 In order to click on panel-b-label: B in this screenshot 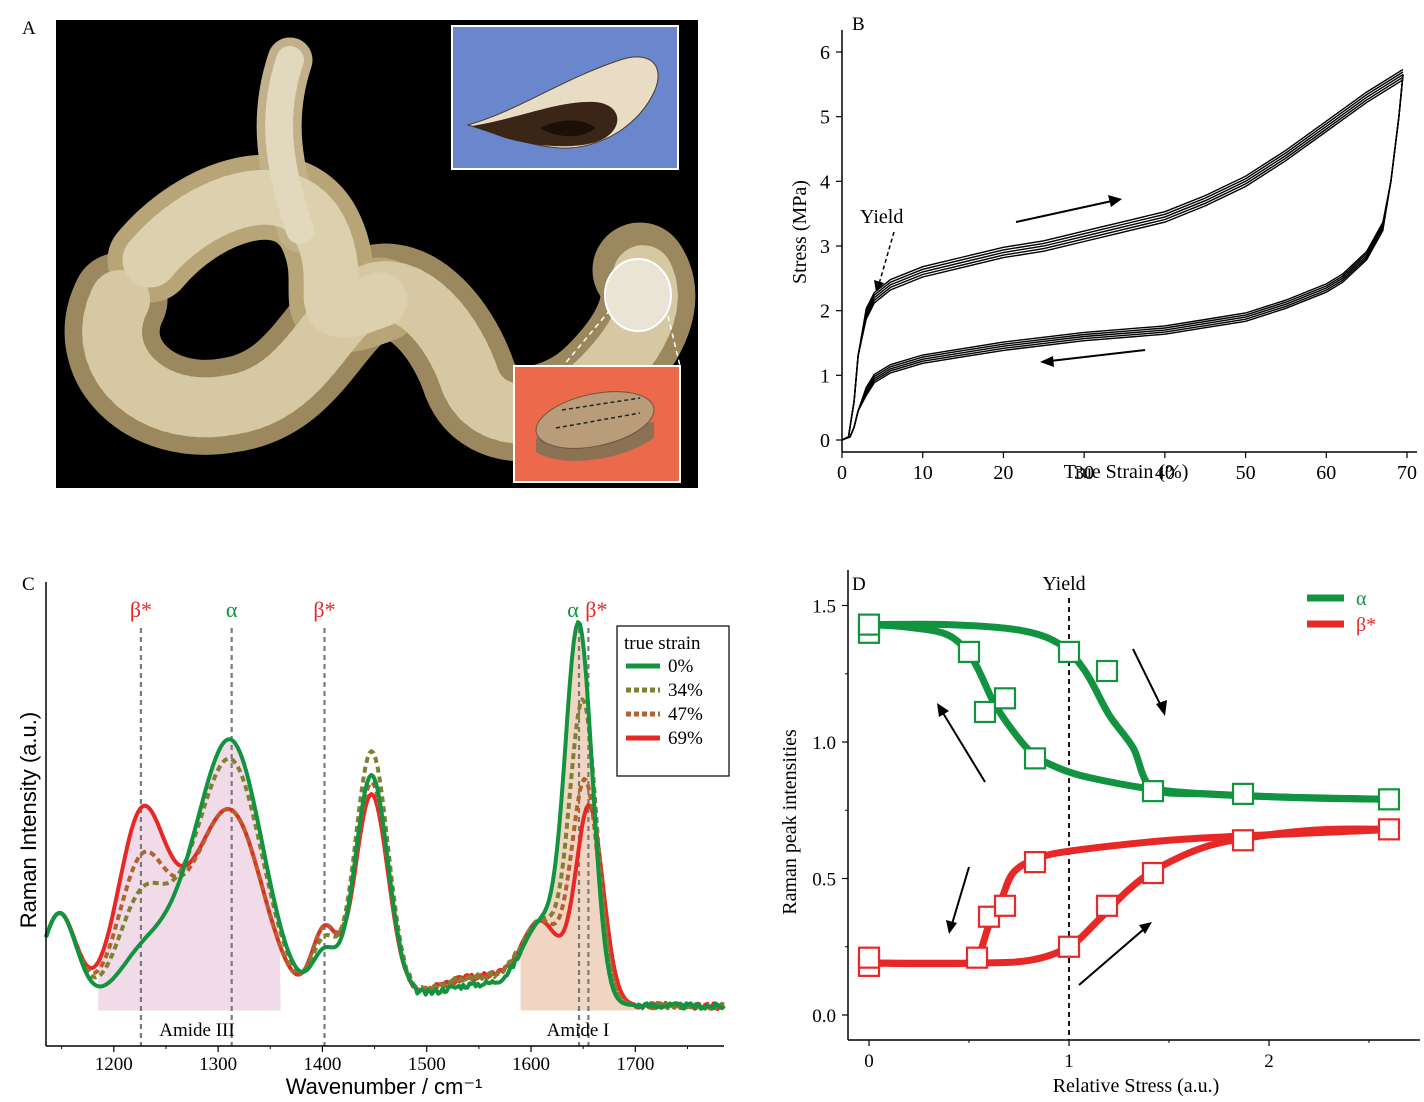, I will do `click(858, 24)`.